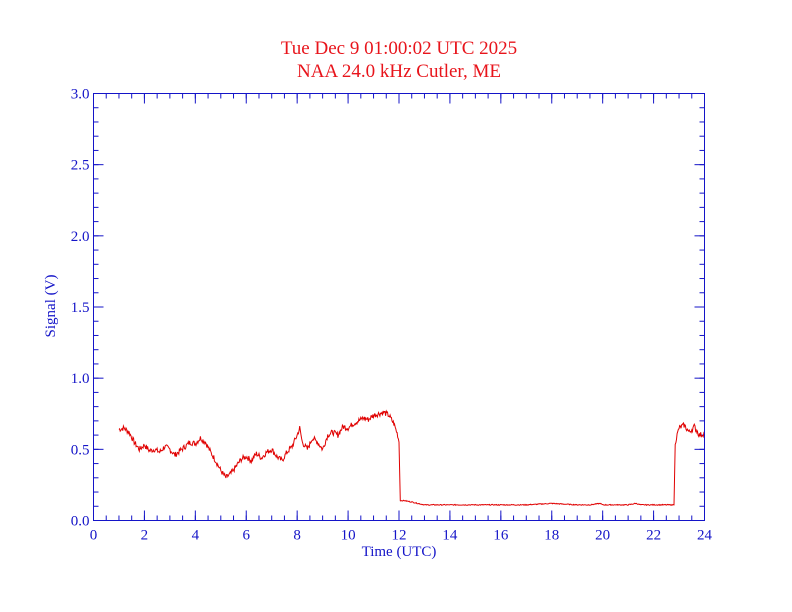 The image size is (792, 612). I want to click on chart-title: Tue Dec 9 01:00:02 UTC 2025, so click(399, 48).